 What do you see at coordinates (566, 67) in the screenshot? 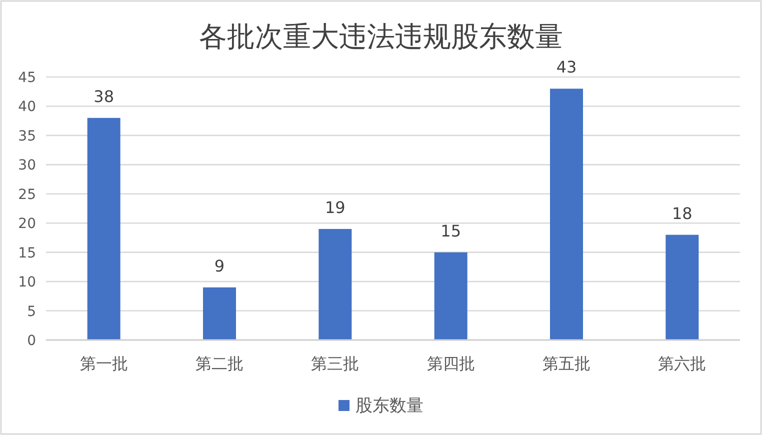
I see `data-label: 43` at bounding box center [566, 67].